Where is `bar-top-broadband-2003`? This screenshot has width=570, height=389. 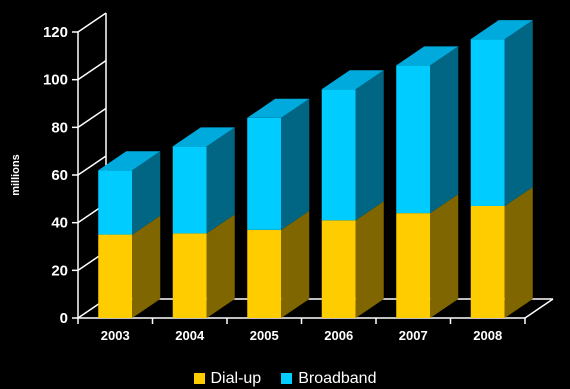 bar-top-broadband-2003 is located at coordinates (129, 161).